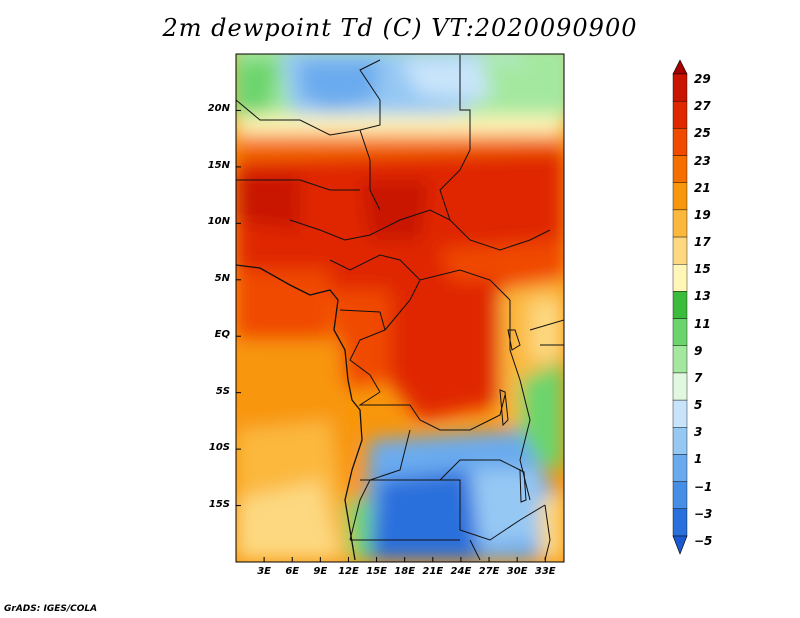  Describe the element at coordinates (523, 486) in the screenshot. I see `lake-malawi` at that location.